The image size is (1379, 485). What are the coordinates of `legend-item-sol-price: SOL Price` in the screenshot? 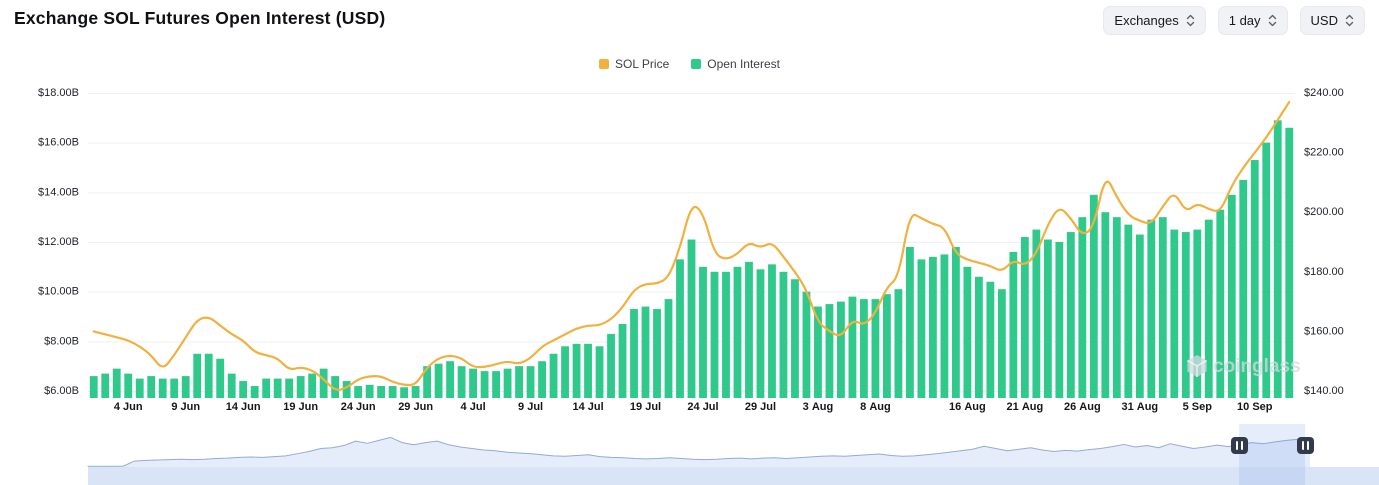 It's located at (634, 64).